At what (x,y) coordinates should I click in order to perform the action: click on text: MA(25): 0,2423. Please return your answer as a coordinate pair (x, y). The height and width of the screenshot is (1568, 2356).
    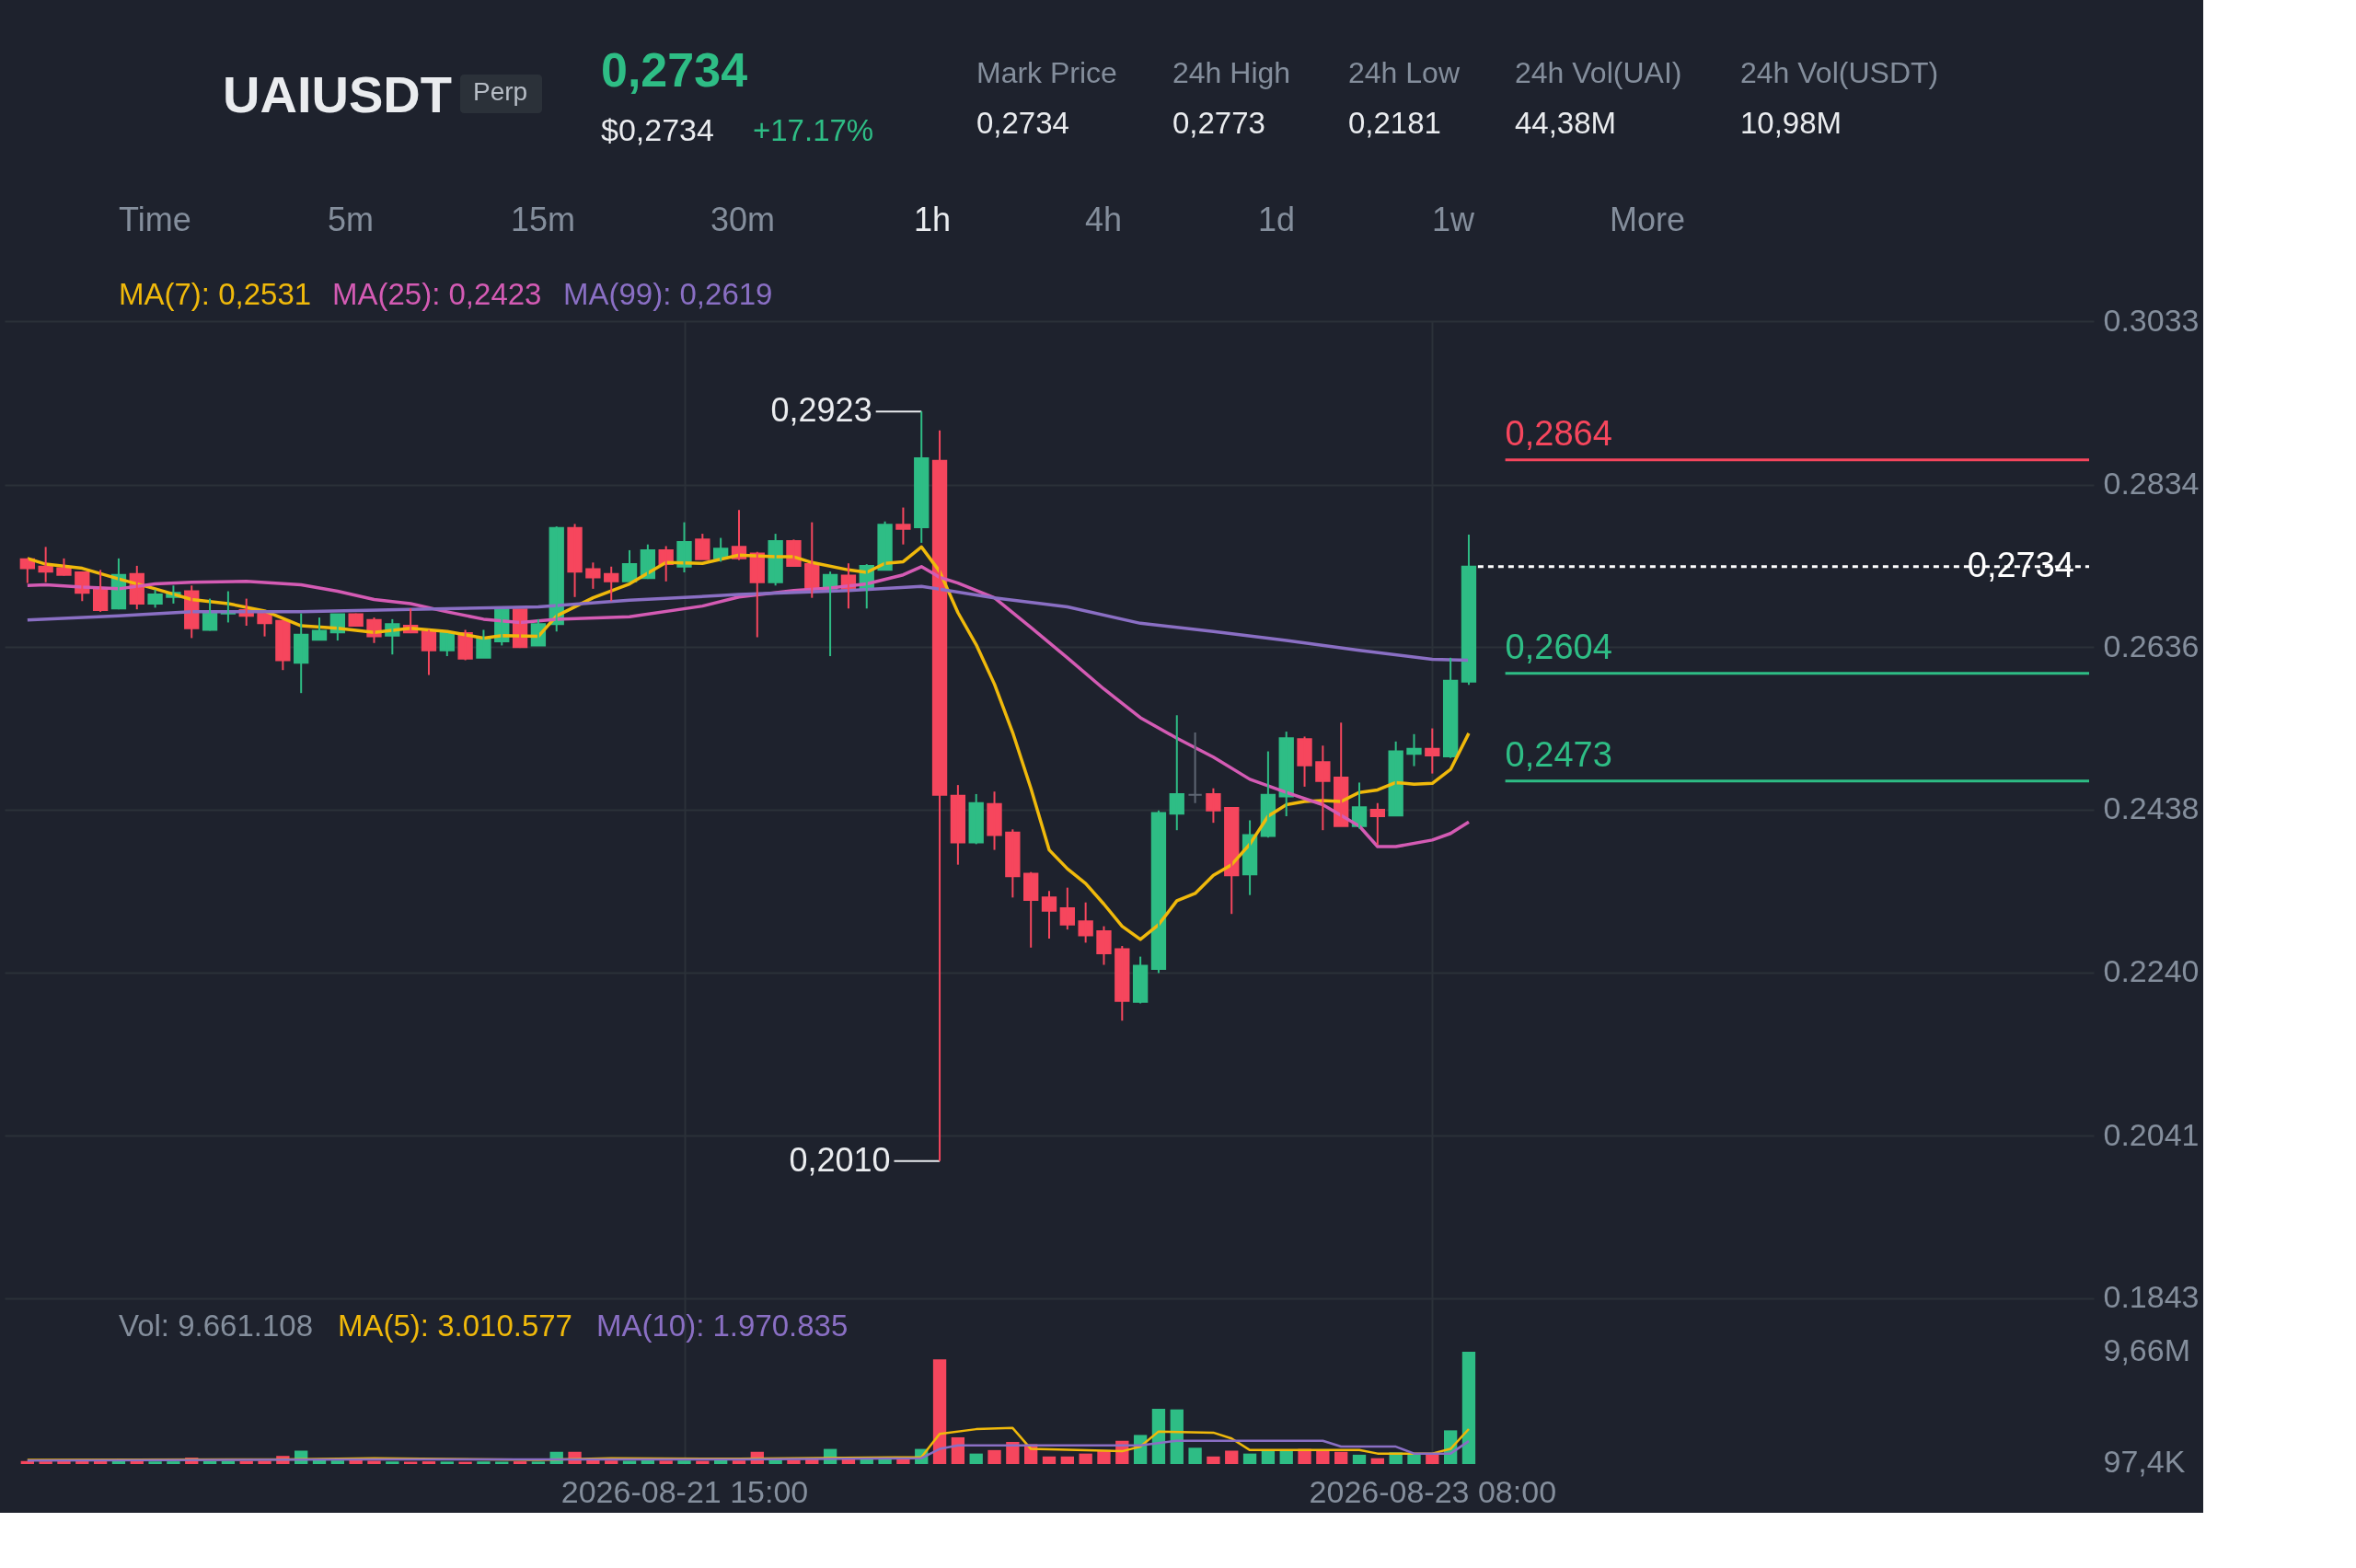
    Looking at the image, I should click on (437, 294).